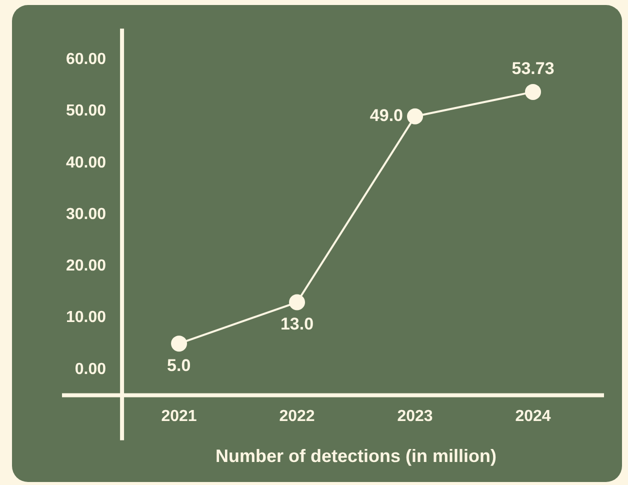 The width and height of the screenshot is (628, 485). I want to click on x-tick-label: 2022, so click(297, 417).